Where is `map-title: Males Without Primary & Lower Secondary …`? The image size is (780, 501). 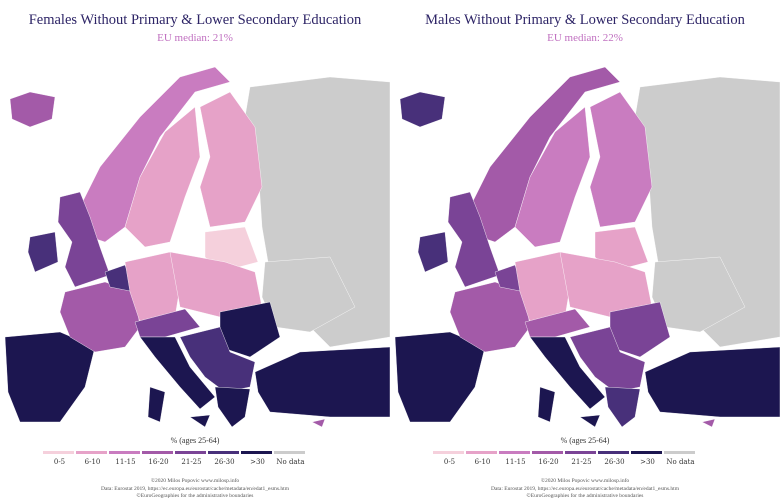
map-title: Males Without Primary & Lower Secondary … is located at coordinates (585, 20).